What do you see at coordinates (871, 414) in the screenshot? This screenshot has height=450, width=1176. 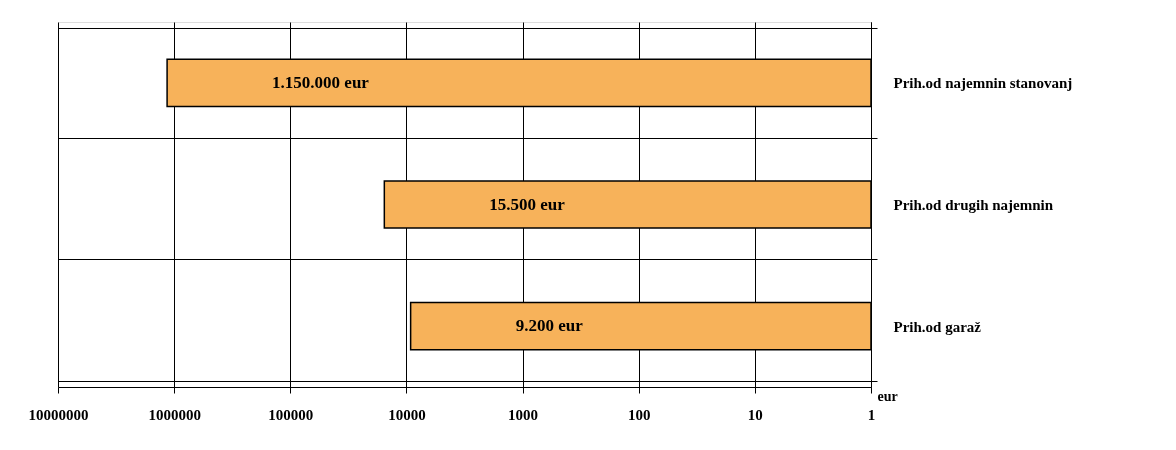 I see `x-tick-label: 1` at bounding box center [871, 414].